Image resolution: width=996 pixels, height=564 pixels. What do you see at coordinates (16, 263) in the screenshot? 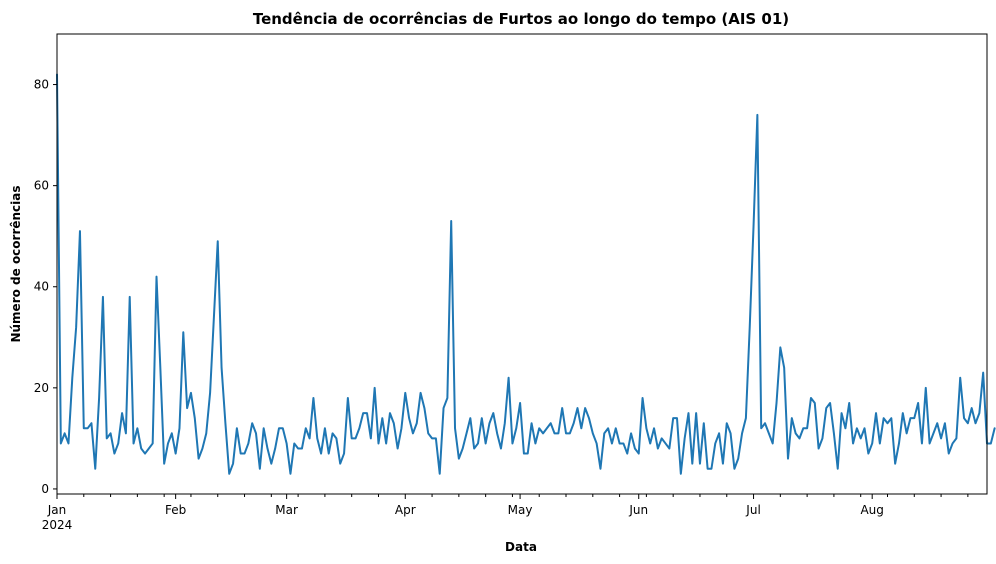
I see `y-axis-label: Número de ocorrências` at bounding box center [16, 263].